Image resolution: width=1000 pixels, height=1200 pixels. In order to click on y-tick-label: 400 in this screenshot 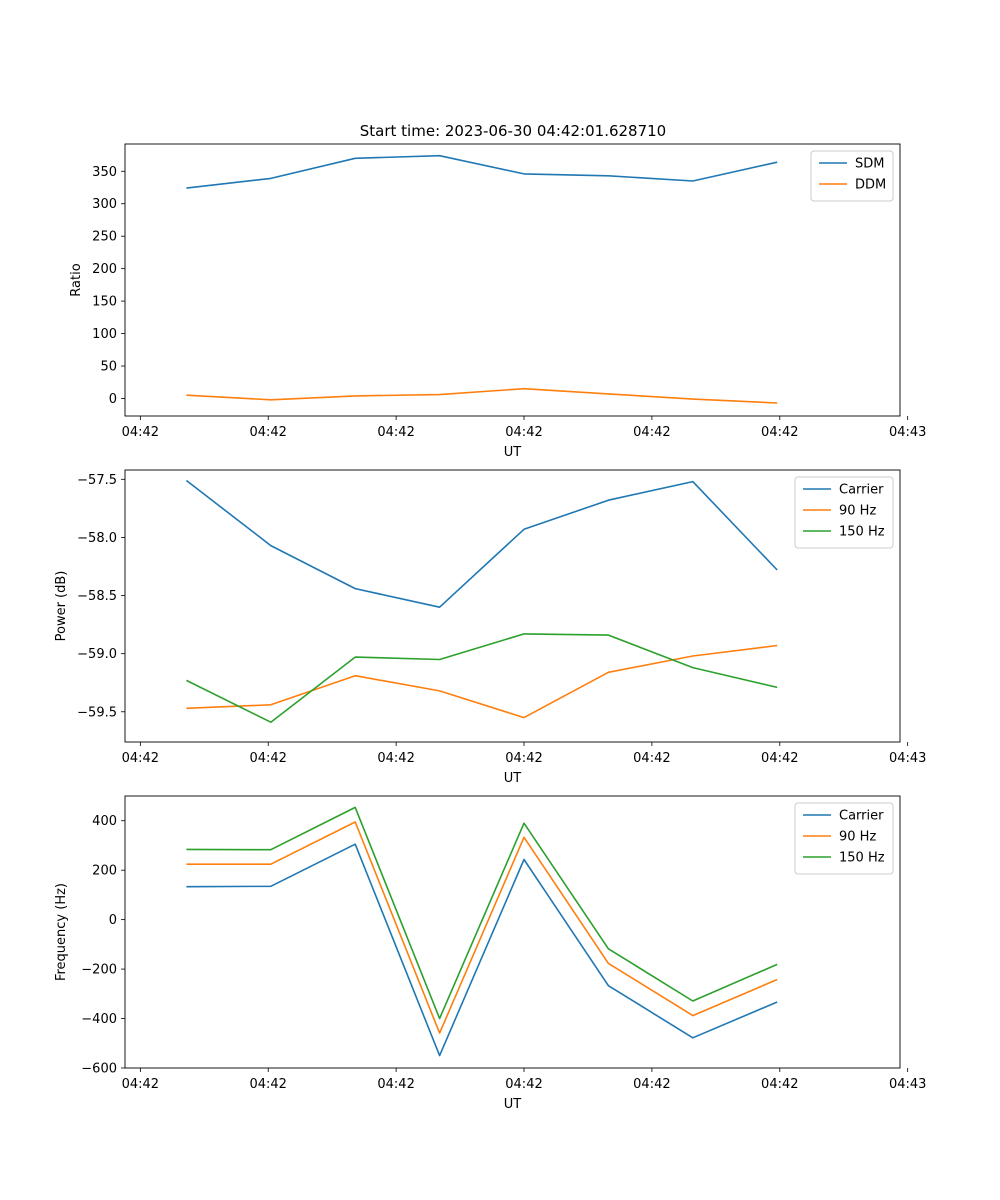, I will do `click(104, 821)`.